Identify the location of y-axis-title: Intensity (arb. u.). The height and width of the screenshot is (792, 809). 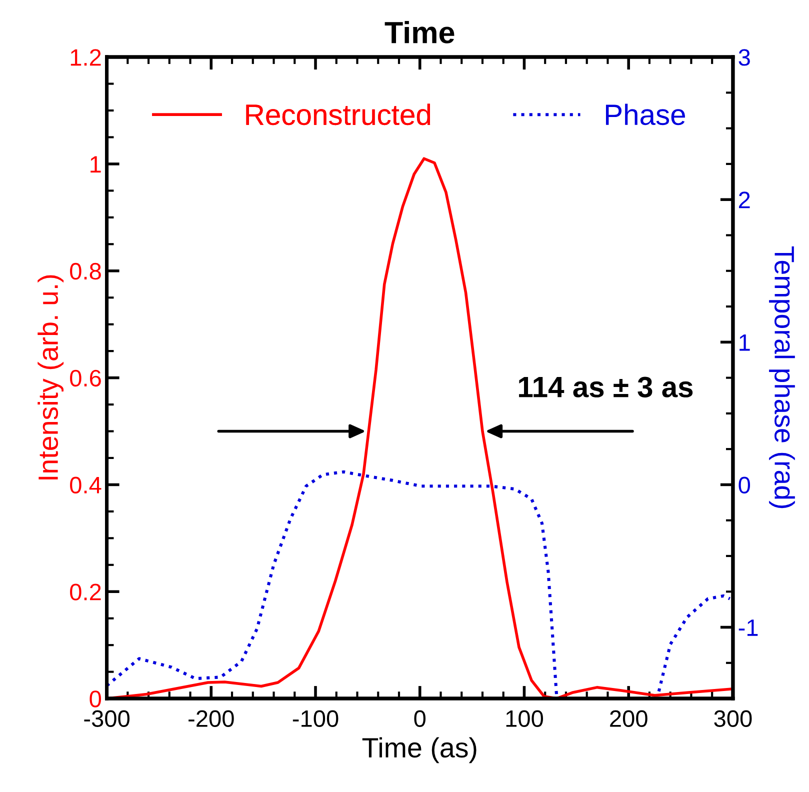
(51, 377).